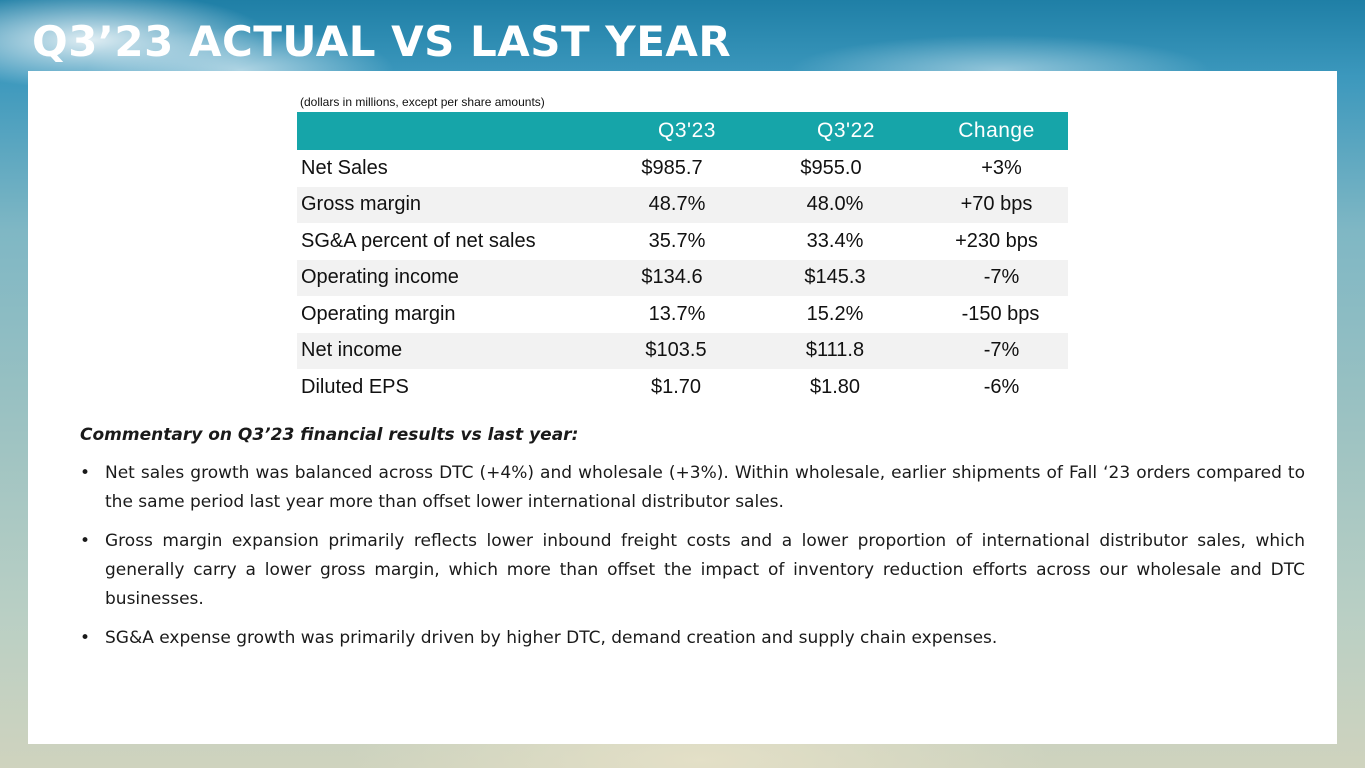 The height and width of the screenshot is (768, 1365). Describe the element at coordinates (452, 350) in the screenshot. I see `row-label: Net income` at that location.